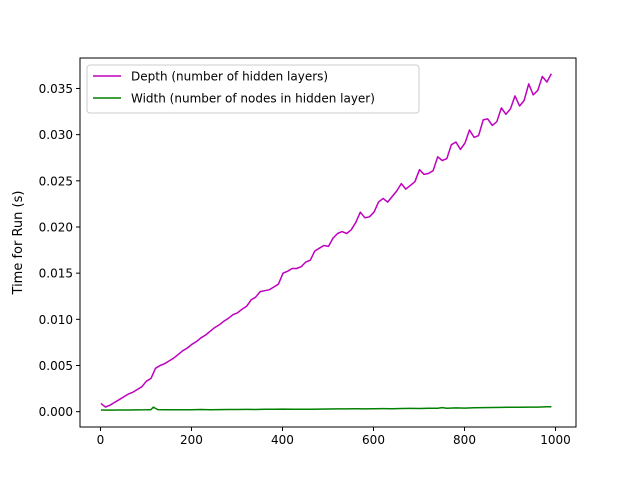 The height and width of the screenshot is (480, 640). What do you see at coordinates (253, 99) in the screenshot?
I see `legend-label: Width (number of nodes in hidden layer)` at bounding box center [253, 99].